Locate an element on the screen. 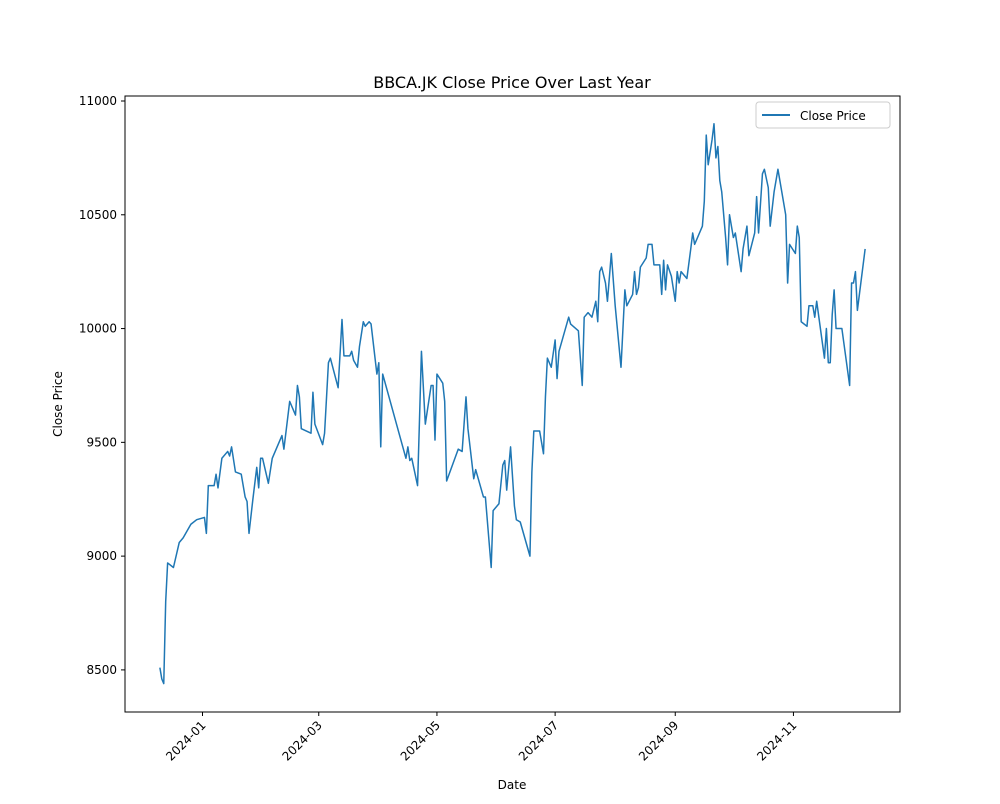 The height and width of the screenshot is (804, 1000). legend-label: Close Price is located at coordinates (833, 116).